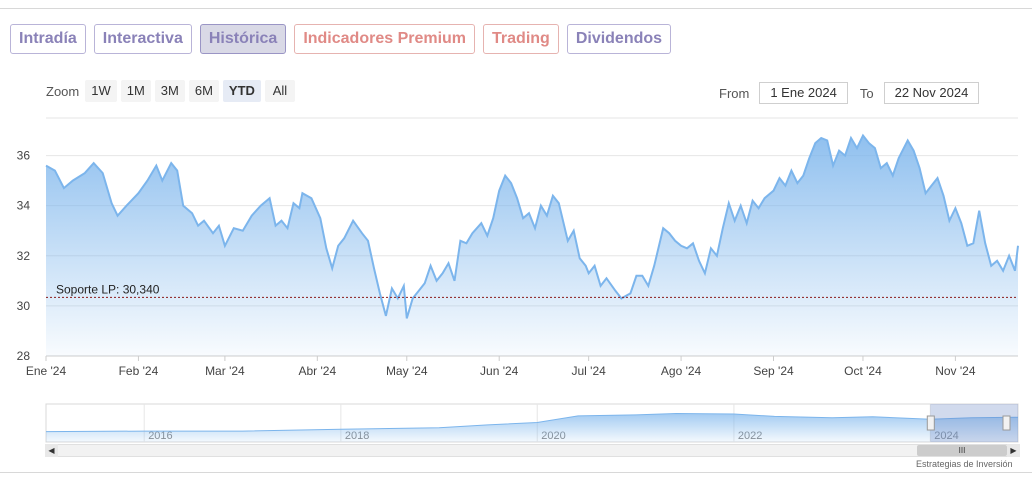 Image resolution: width=1032 pixels, height=480 pixels. Describe the element at coordinates (357, 436) in the screenshot. I see `navigator-year-label: 2018` at that location.